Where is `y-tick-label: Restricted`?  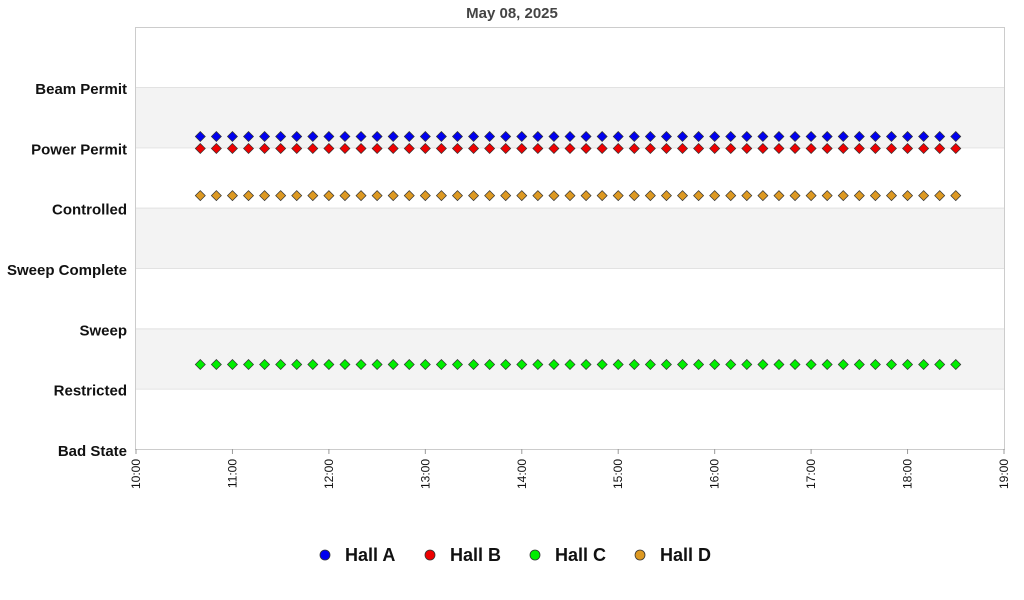 y-tick-label: Restricted is located at coordinates (90, 391).